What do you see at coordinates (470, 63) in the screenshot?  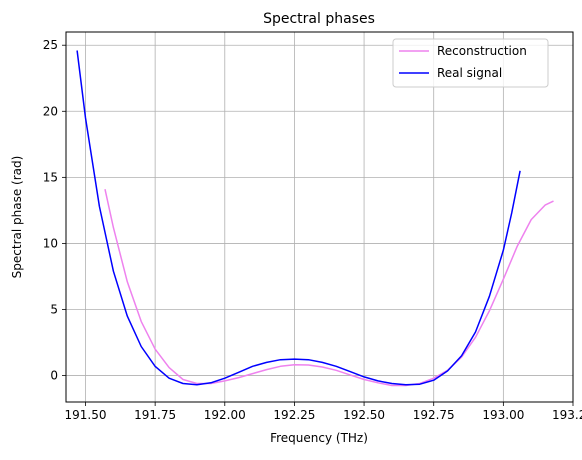 I see `legend: Reconstruction Real signal` at bounding box center [470, 63].